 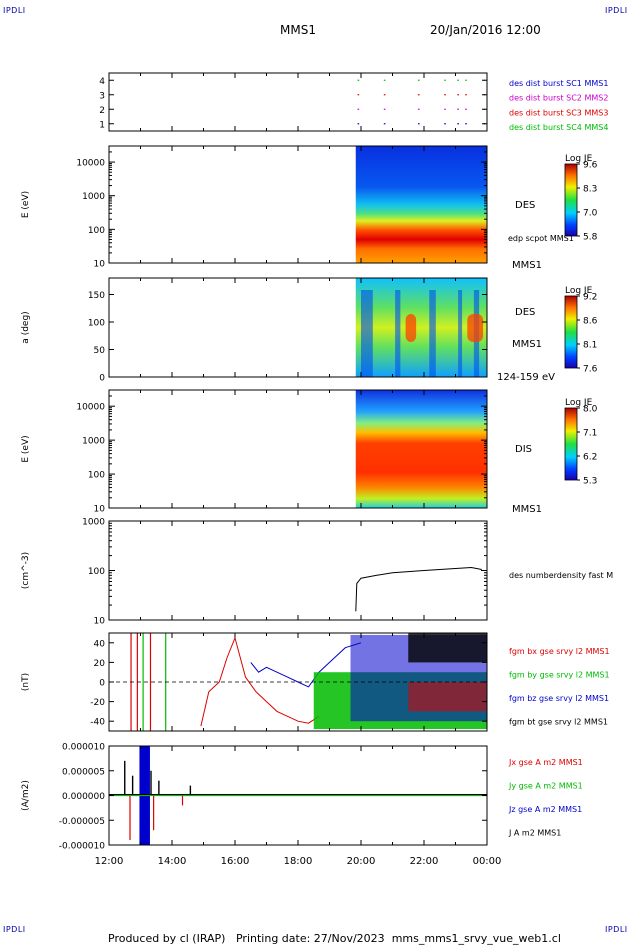 I want to click on legend-entry-density: des numberdensity fast M, so click(x=561, y=575).